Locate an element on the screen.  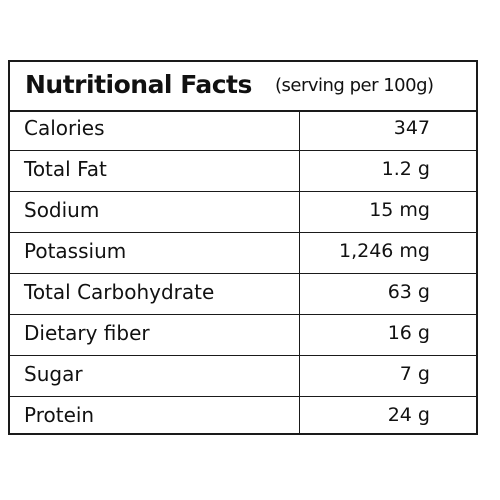
nutrient-label: Total Carbohydrate is located at coordinates (119, 292).